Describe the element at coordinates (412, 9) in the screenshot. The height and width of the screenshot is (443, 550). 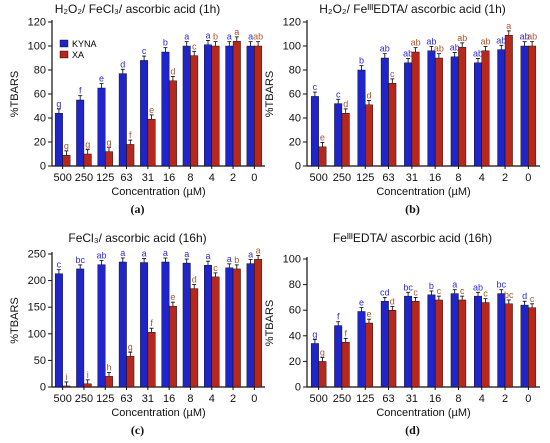
I see `chart-title: H₂O₂/ FeᴵᴵᴵEDTA/ ascorbic acid (1h)` at that location.